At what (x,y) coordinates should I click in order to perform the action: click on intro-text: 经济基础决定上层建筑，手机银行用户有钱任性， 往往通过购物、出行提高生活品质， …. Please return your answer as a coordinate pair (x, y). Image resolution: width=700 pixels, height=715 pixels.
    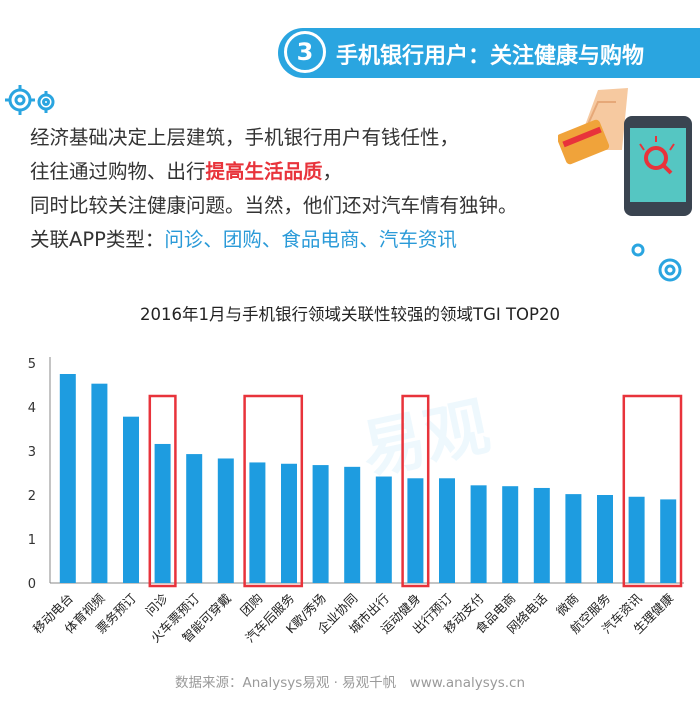
    Looking at the image, I should click on (274, 189).